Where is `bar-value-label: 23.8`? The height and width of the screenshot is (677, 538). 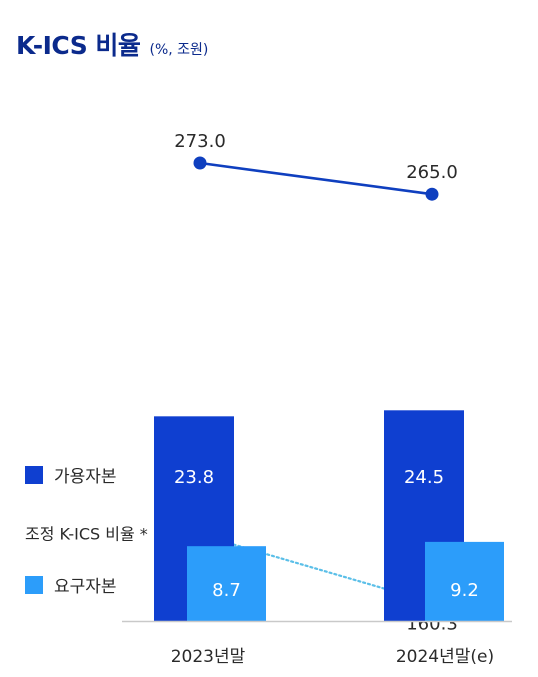 bar-value-label: 23.8 is located at coordinates (194, 477).